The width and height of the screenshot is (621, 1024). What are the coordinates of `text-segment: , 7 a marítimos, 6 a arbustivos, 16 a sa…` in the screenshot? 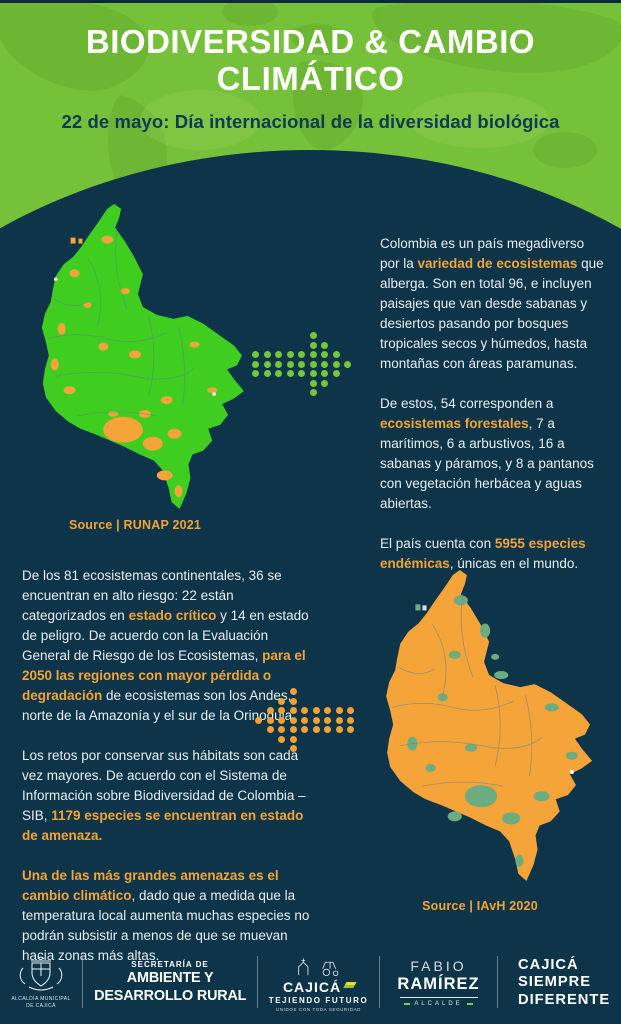 It's located at (487, 463).